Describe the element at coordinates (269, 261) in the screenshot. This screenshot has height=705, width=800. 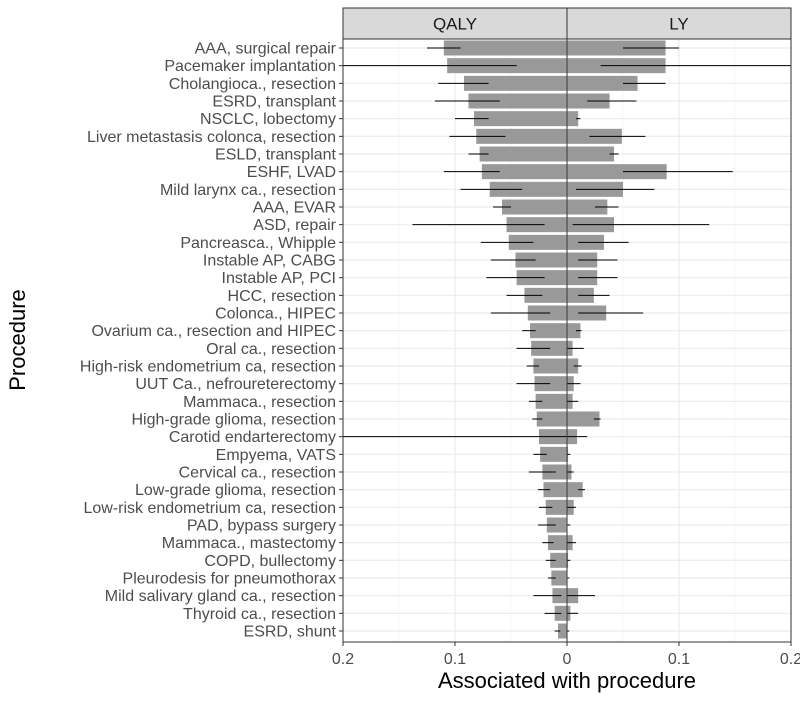
I see `y-category-label: Instable AP, CABG` at that location.